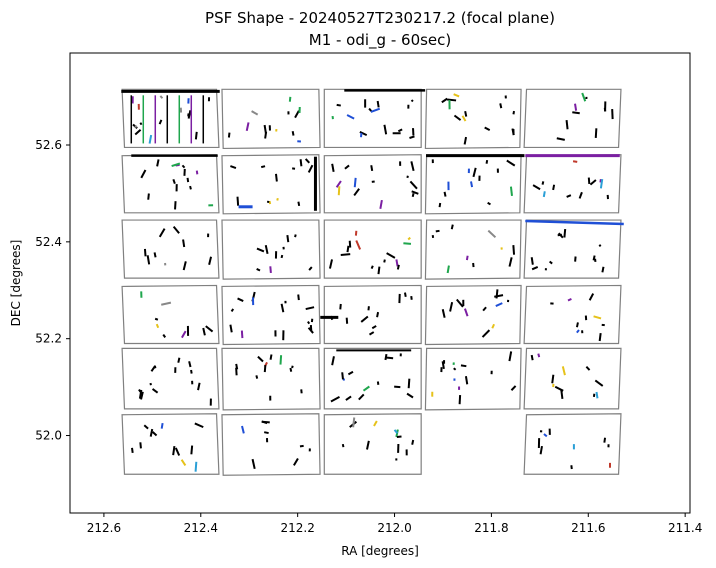  I want to click on y-tick-label: 52.0, so click(48, 436).